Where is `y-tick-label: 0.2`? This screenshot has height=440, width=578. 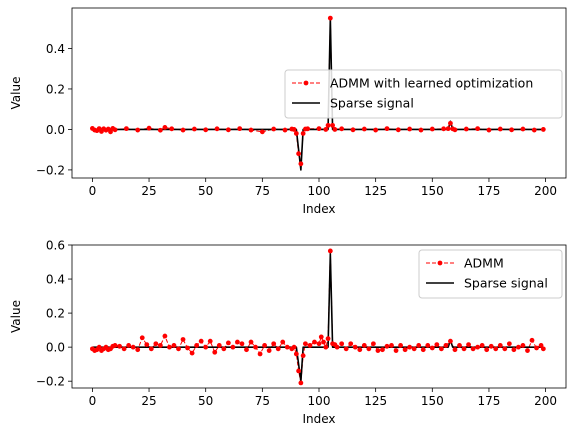 y-tick-label: 0.2 is located at coordinates (55, 89).